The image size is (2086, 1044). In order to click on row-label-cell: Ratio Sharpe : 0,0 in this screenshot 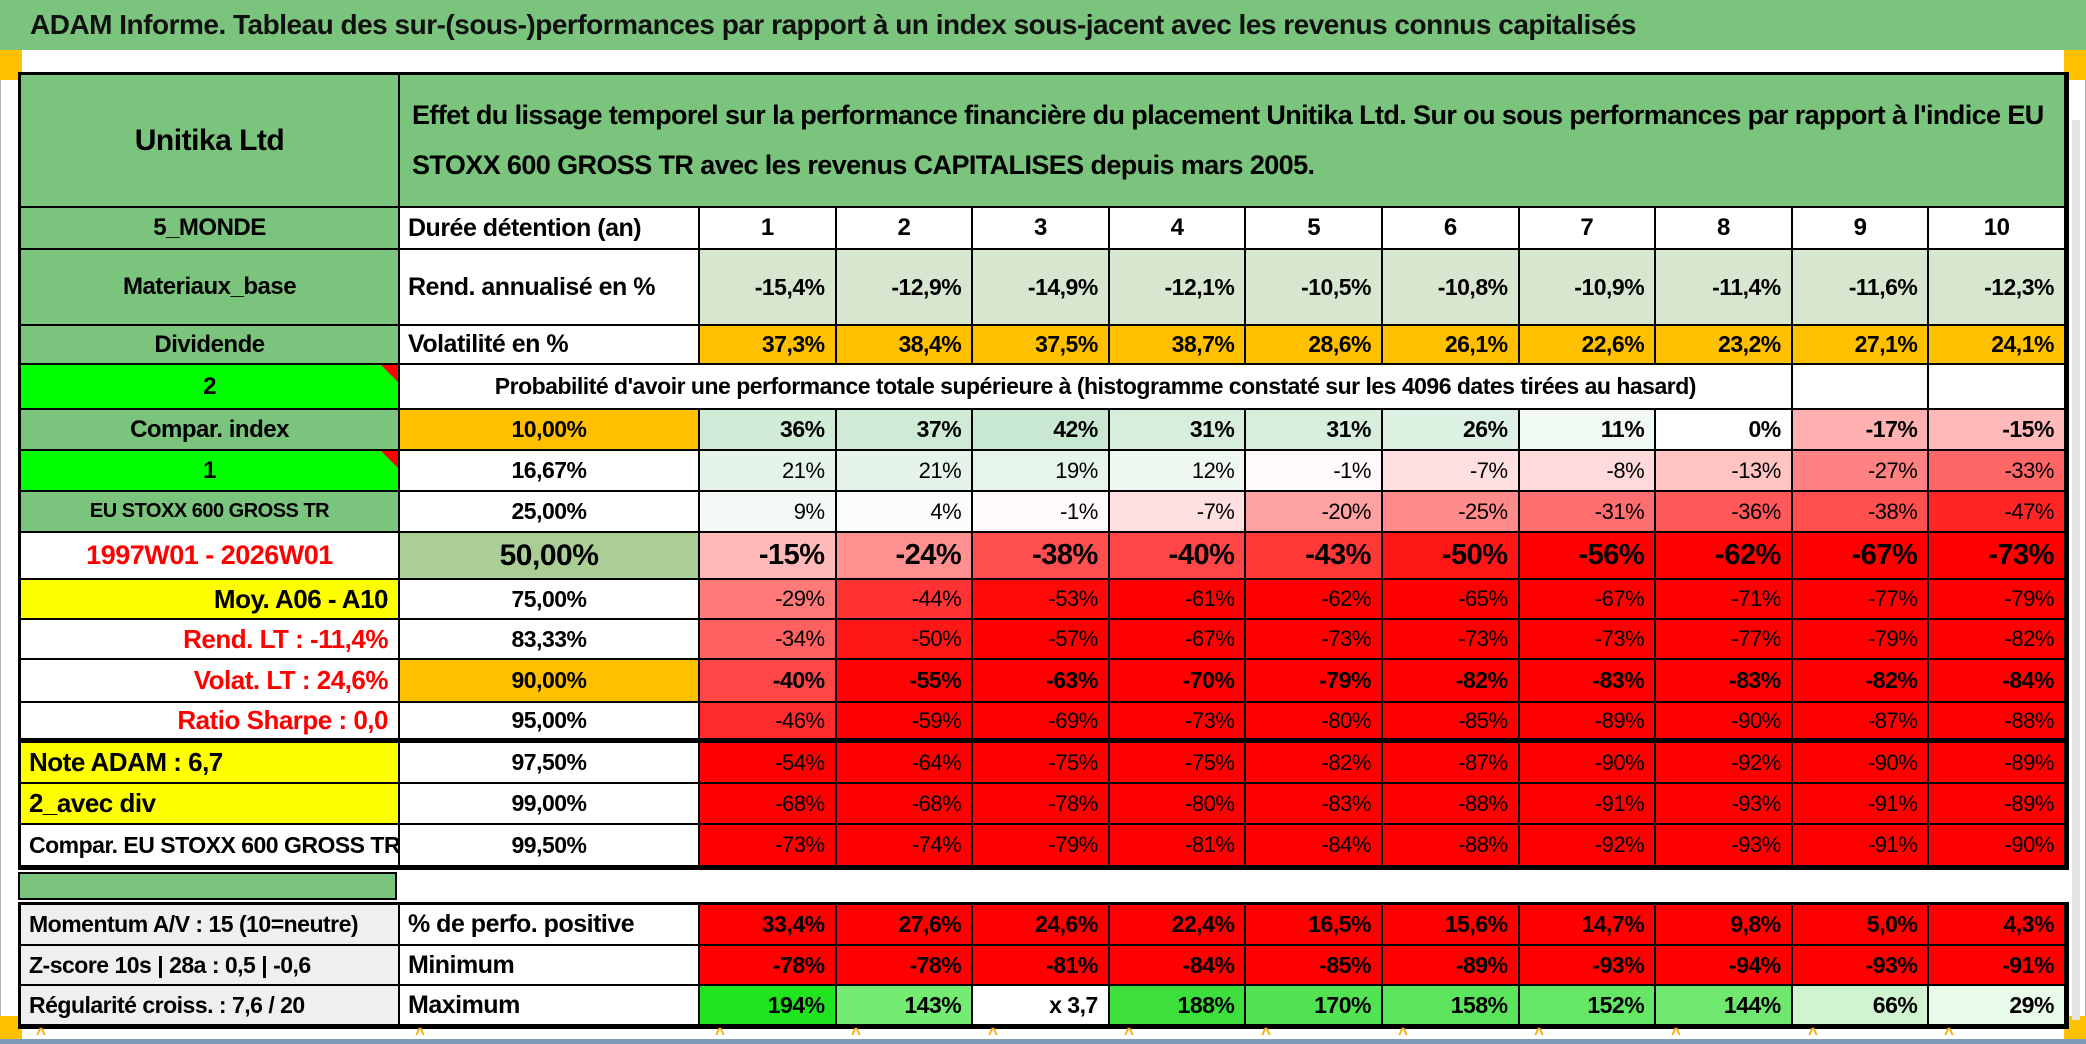, I will do `click(210, 723)`.